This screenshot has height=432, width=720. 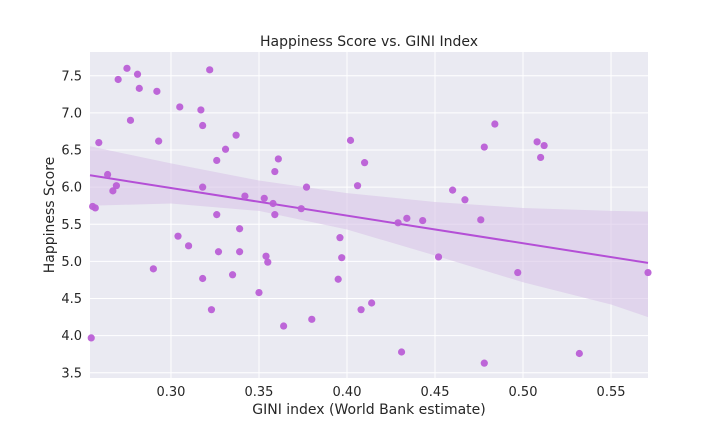 I want to click on y-tick-label: 4.0, so click(x=71, y=336).